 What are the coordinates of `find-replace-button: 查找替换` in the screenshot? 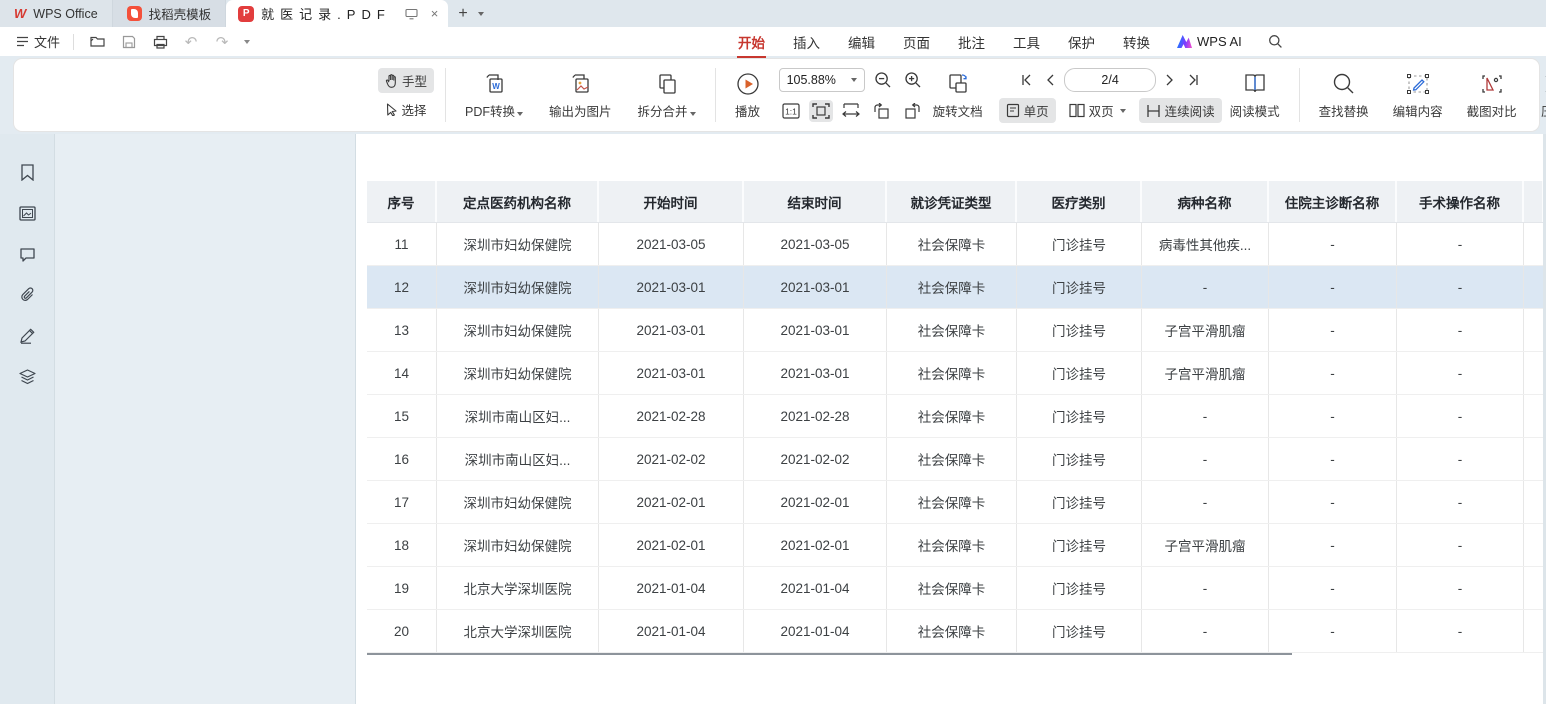 It's located at (1344, 95).